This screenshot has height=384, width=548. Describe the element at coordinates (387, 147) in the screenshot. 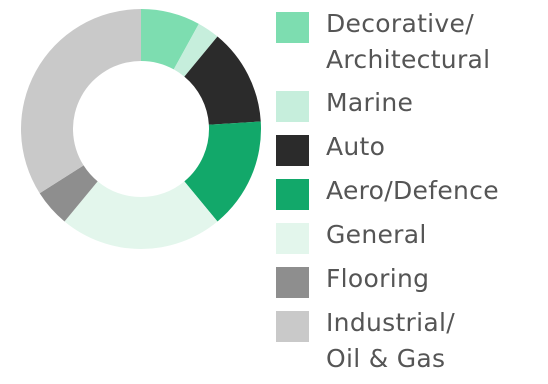

I see `legend-item-2: Auto` at that location.